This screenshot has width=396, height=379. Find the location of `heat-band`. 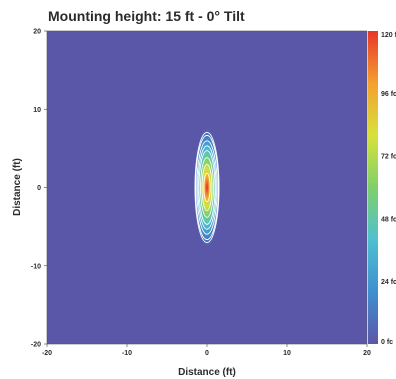

heat-band is located at coordinates (207, 187).